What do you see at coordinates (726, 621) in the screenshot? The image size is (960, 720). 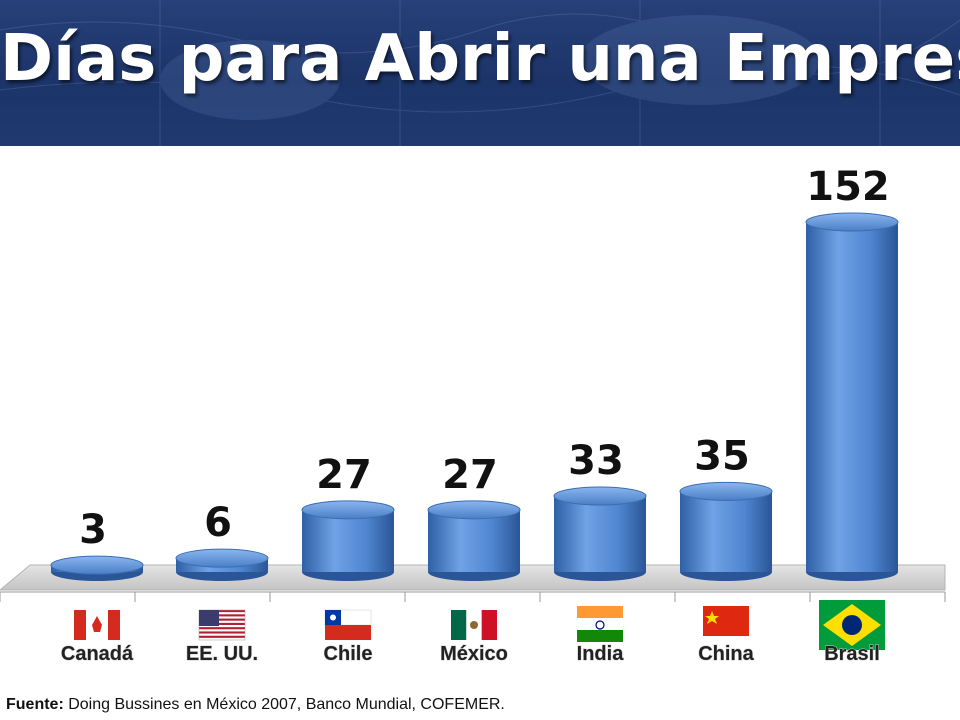 I see `china-flag-icon` at bounding box center [726, 621].